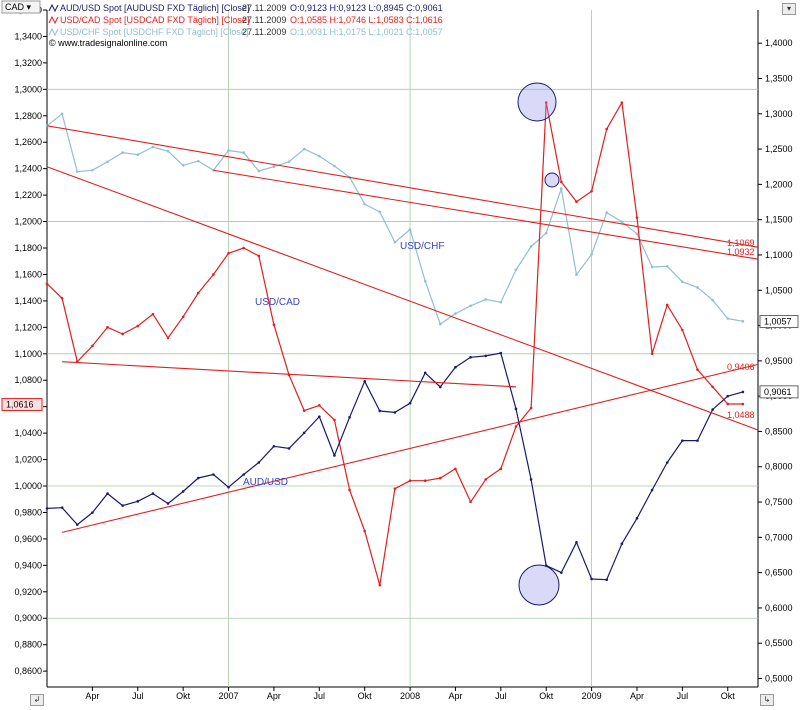  What do you see at coordinates (779, 502) in the screenshot?
I see `right-tick-label: 0,7500` at bounding box center [779, 502].